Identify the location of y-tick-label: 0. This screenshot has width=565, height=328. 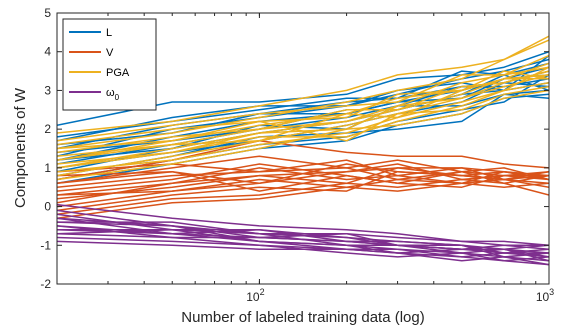
(47, 207).